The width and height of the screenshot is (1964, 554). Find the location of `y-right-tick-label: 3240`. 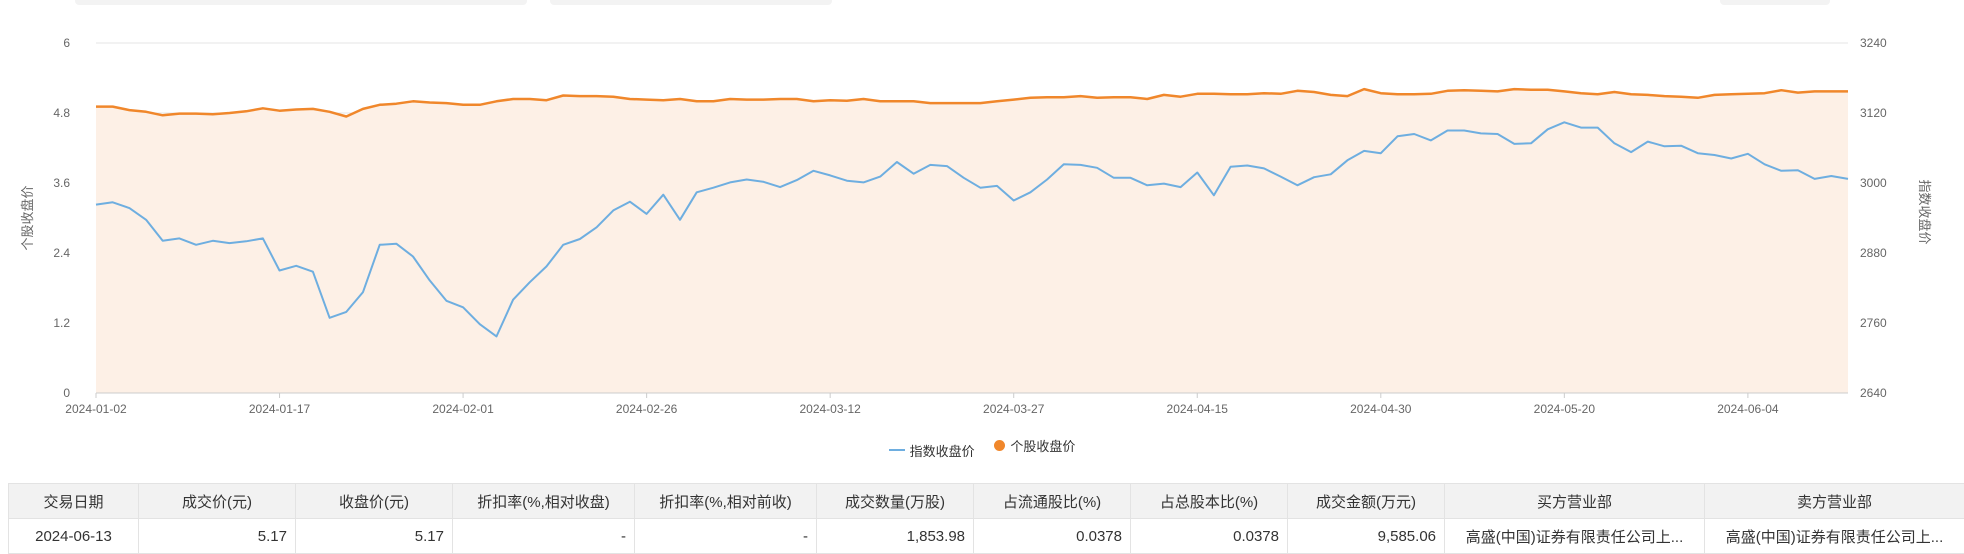

y-right-tick-label: 3240 is located at coordinates (1873, 43).